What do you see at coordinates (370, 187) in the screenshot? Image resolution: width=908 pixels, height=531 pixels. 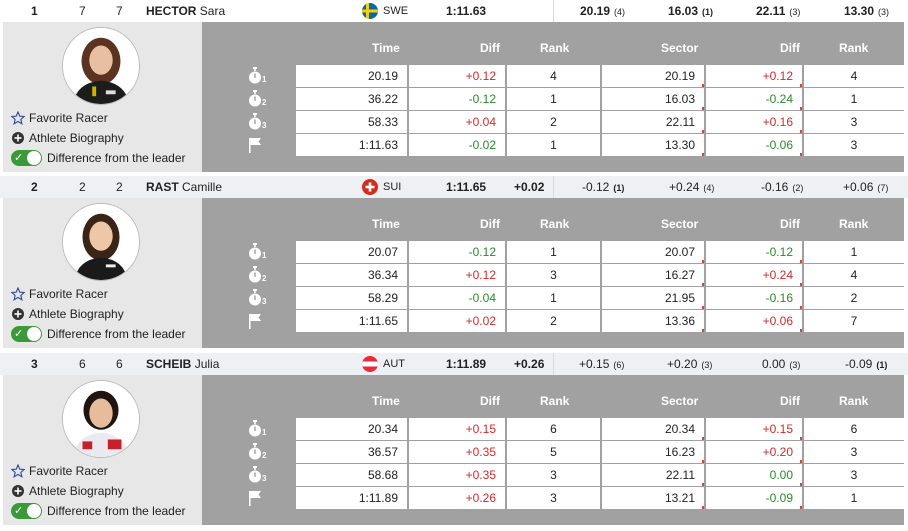 I see `flag-sui-icon` at bounding box center [370, 187].